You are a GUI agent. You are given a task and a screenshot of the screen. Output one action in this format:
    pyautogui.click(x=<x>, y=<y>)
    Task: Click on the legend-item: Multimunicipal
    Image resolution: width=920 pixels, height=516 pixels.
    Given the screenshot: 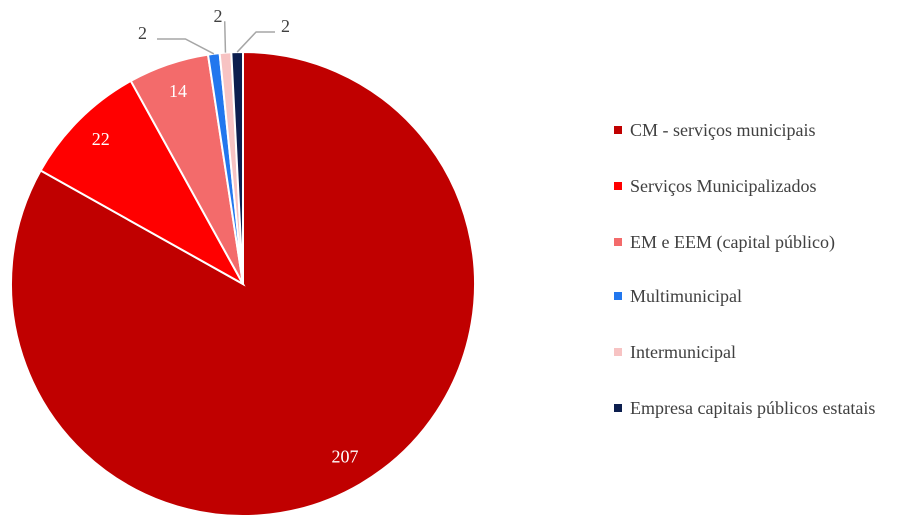 What is the action you would take?
    pyautogui.click(x=764, y=296)
    